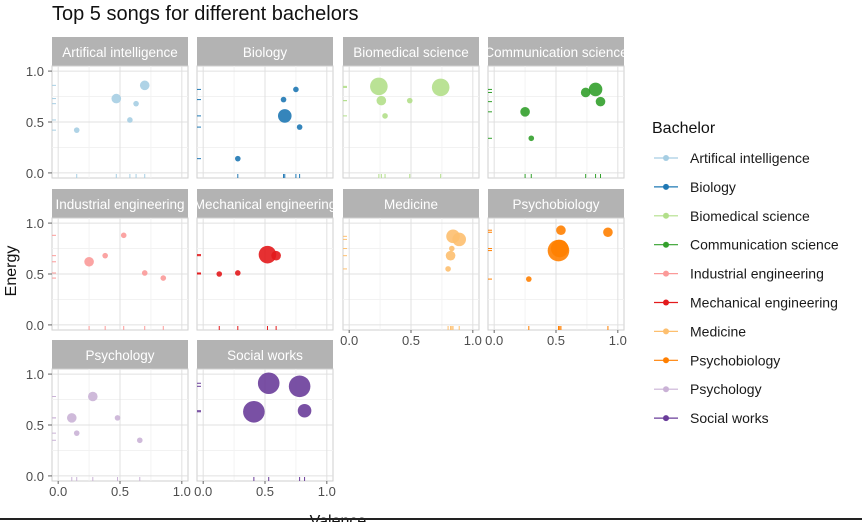  Describe the element at coordinates (735, 360) in the screenshot. I see `legend-label: Psychobiology` at that location.